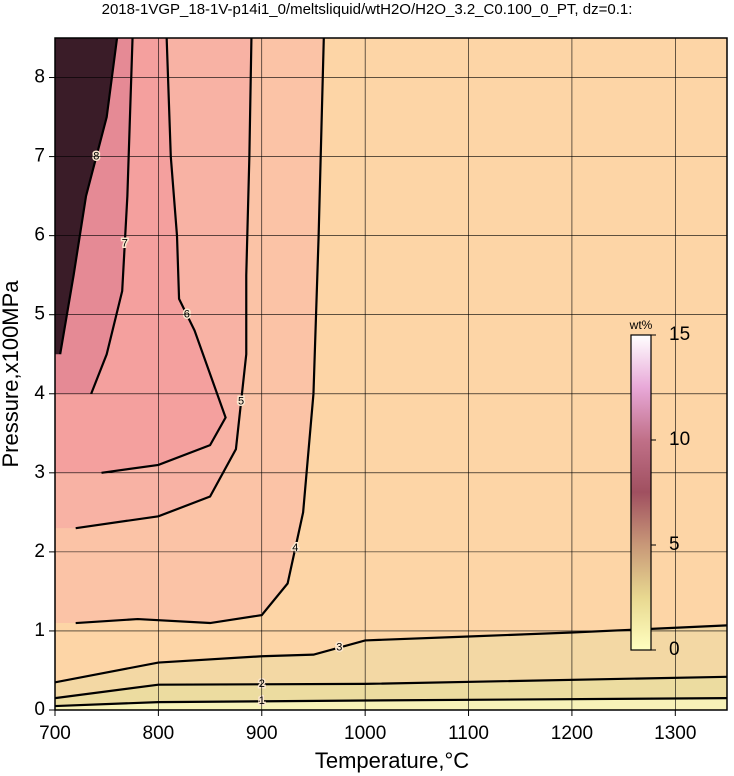 This screenshot has height=776, width=734. What do you see at coordinates (39, 235) in the screenshot?
I see `y-tick-label: 6` at bounding box center [39, 235].